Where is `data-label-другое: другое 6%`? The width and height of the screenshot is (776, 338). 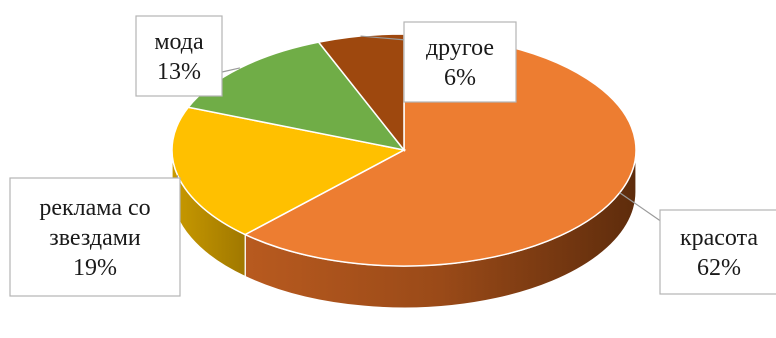 data-label-другое: другое 6% is located at coordinates (460, 62).